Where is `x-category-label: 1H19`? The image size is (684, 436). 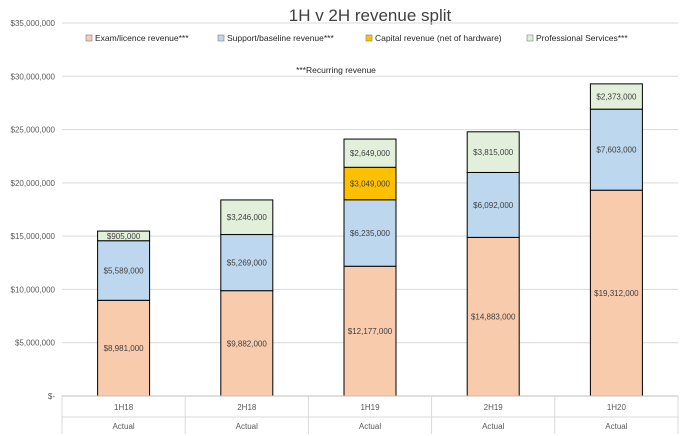 x-category-label: 1H19 is located at coordinates (370, 407).